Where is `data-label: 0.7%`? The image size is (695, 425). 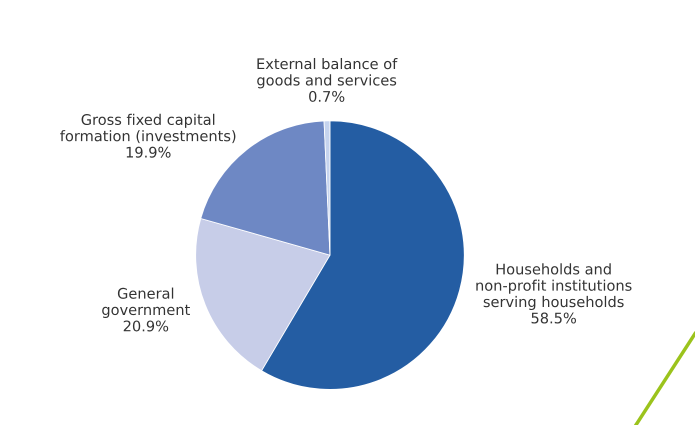 data-label: 0.7% is located at coordinates (326, 96).